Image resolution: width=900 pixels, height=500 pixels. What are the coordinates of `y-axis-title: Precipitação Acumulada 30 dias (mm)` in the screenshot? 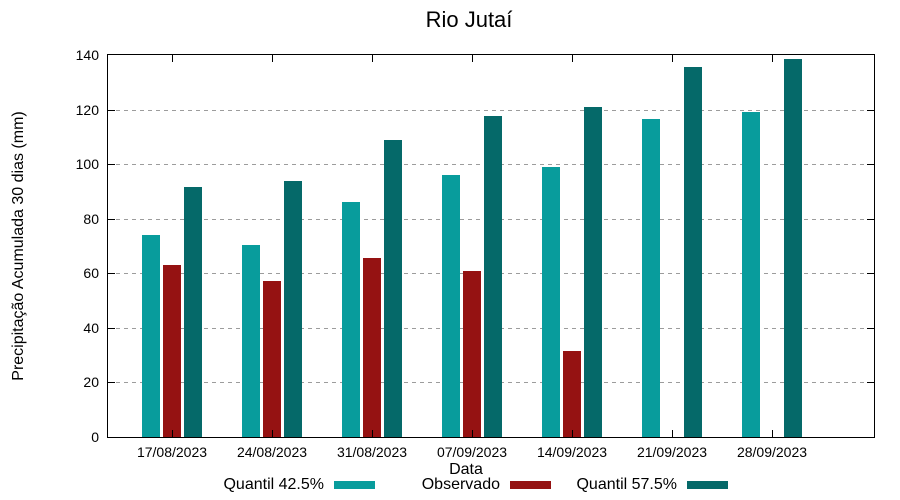 It's located at (18, 246).